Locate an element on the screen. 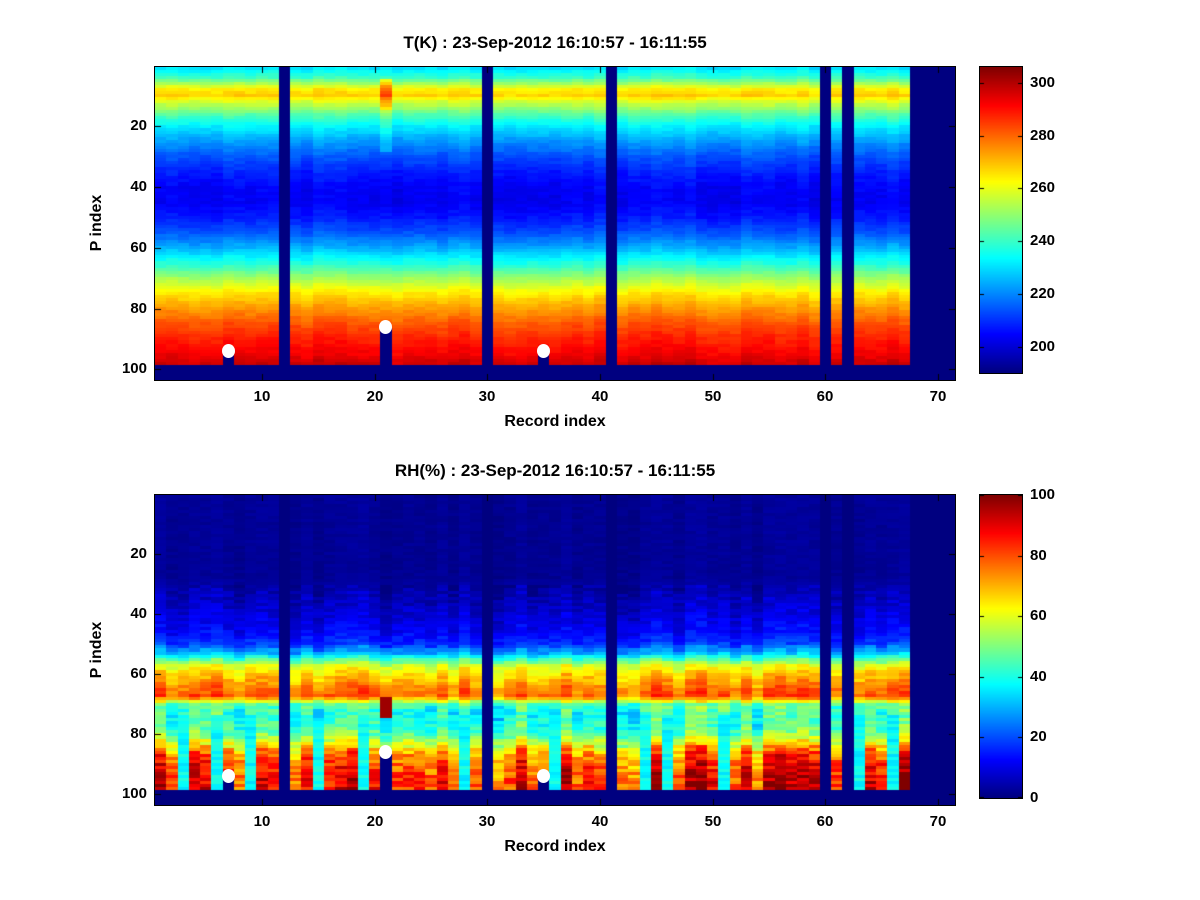 Image resolution: width=1200 pixels, height=900 pixels. colorbar-tick-label: 80 is located at coordinates (1038, 555).